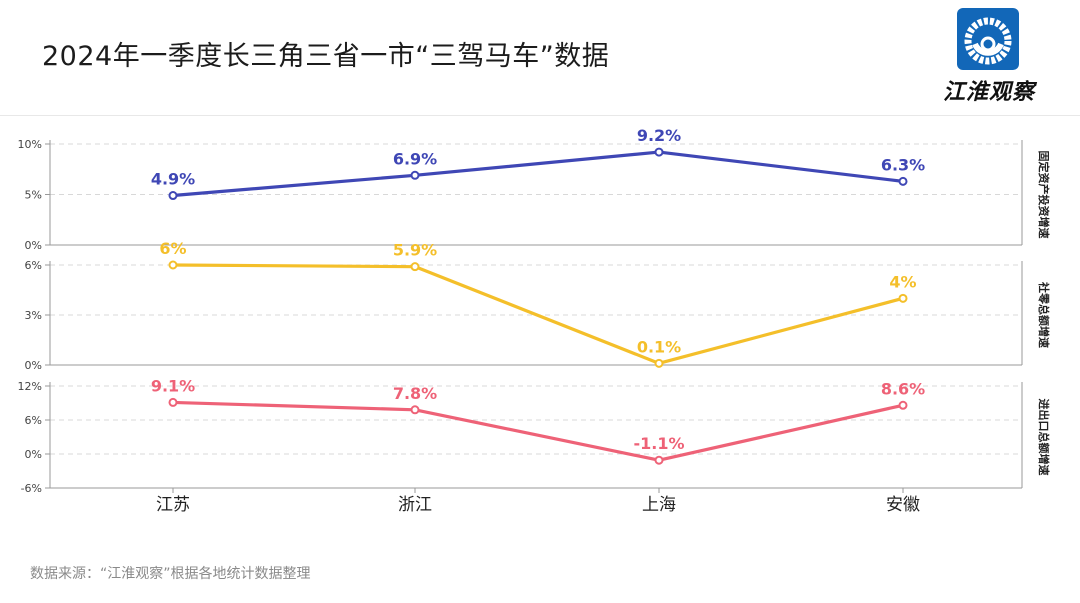  Describe the element at coordinates (326, 56) in the screenshot. I see `page-title: 2024年一季度长三角三省一市“三驾马车”数据` at that location.